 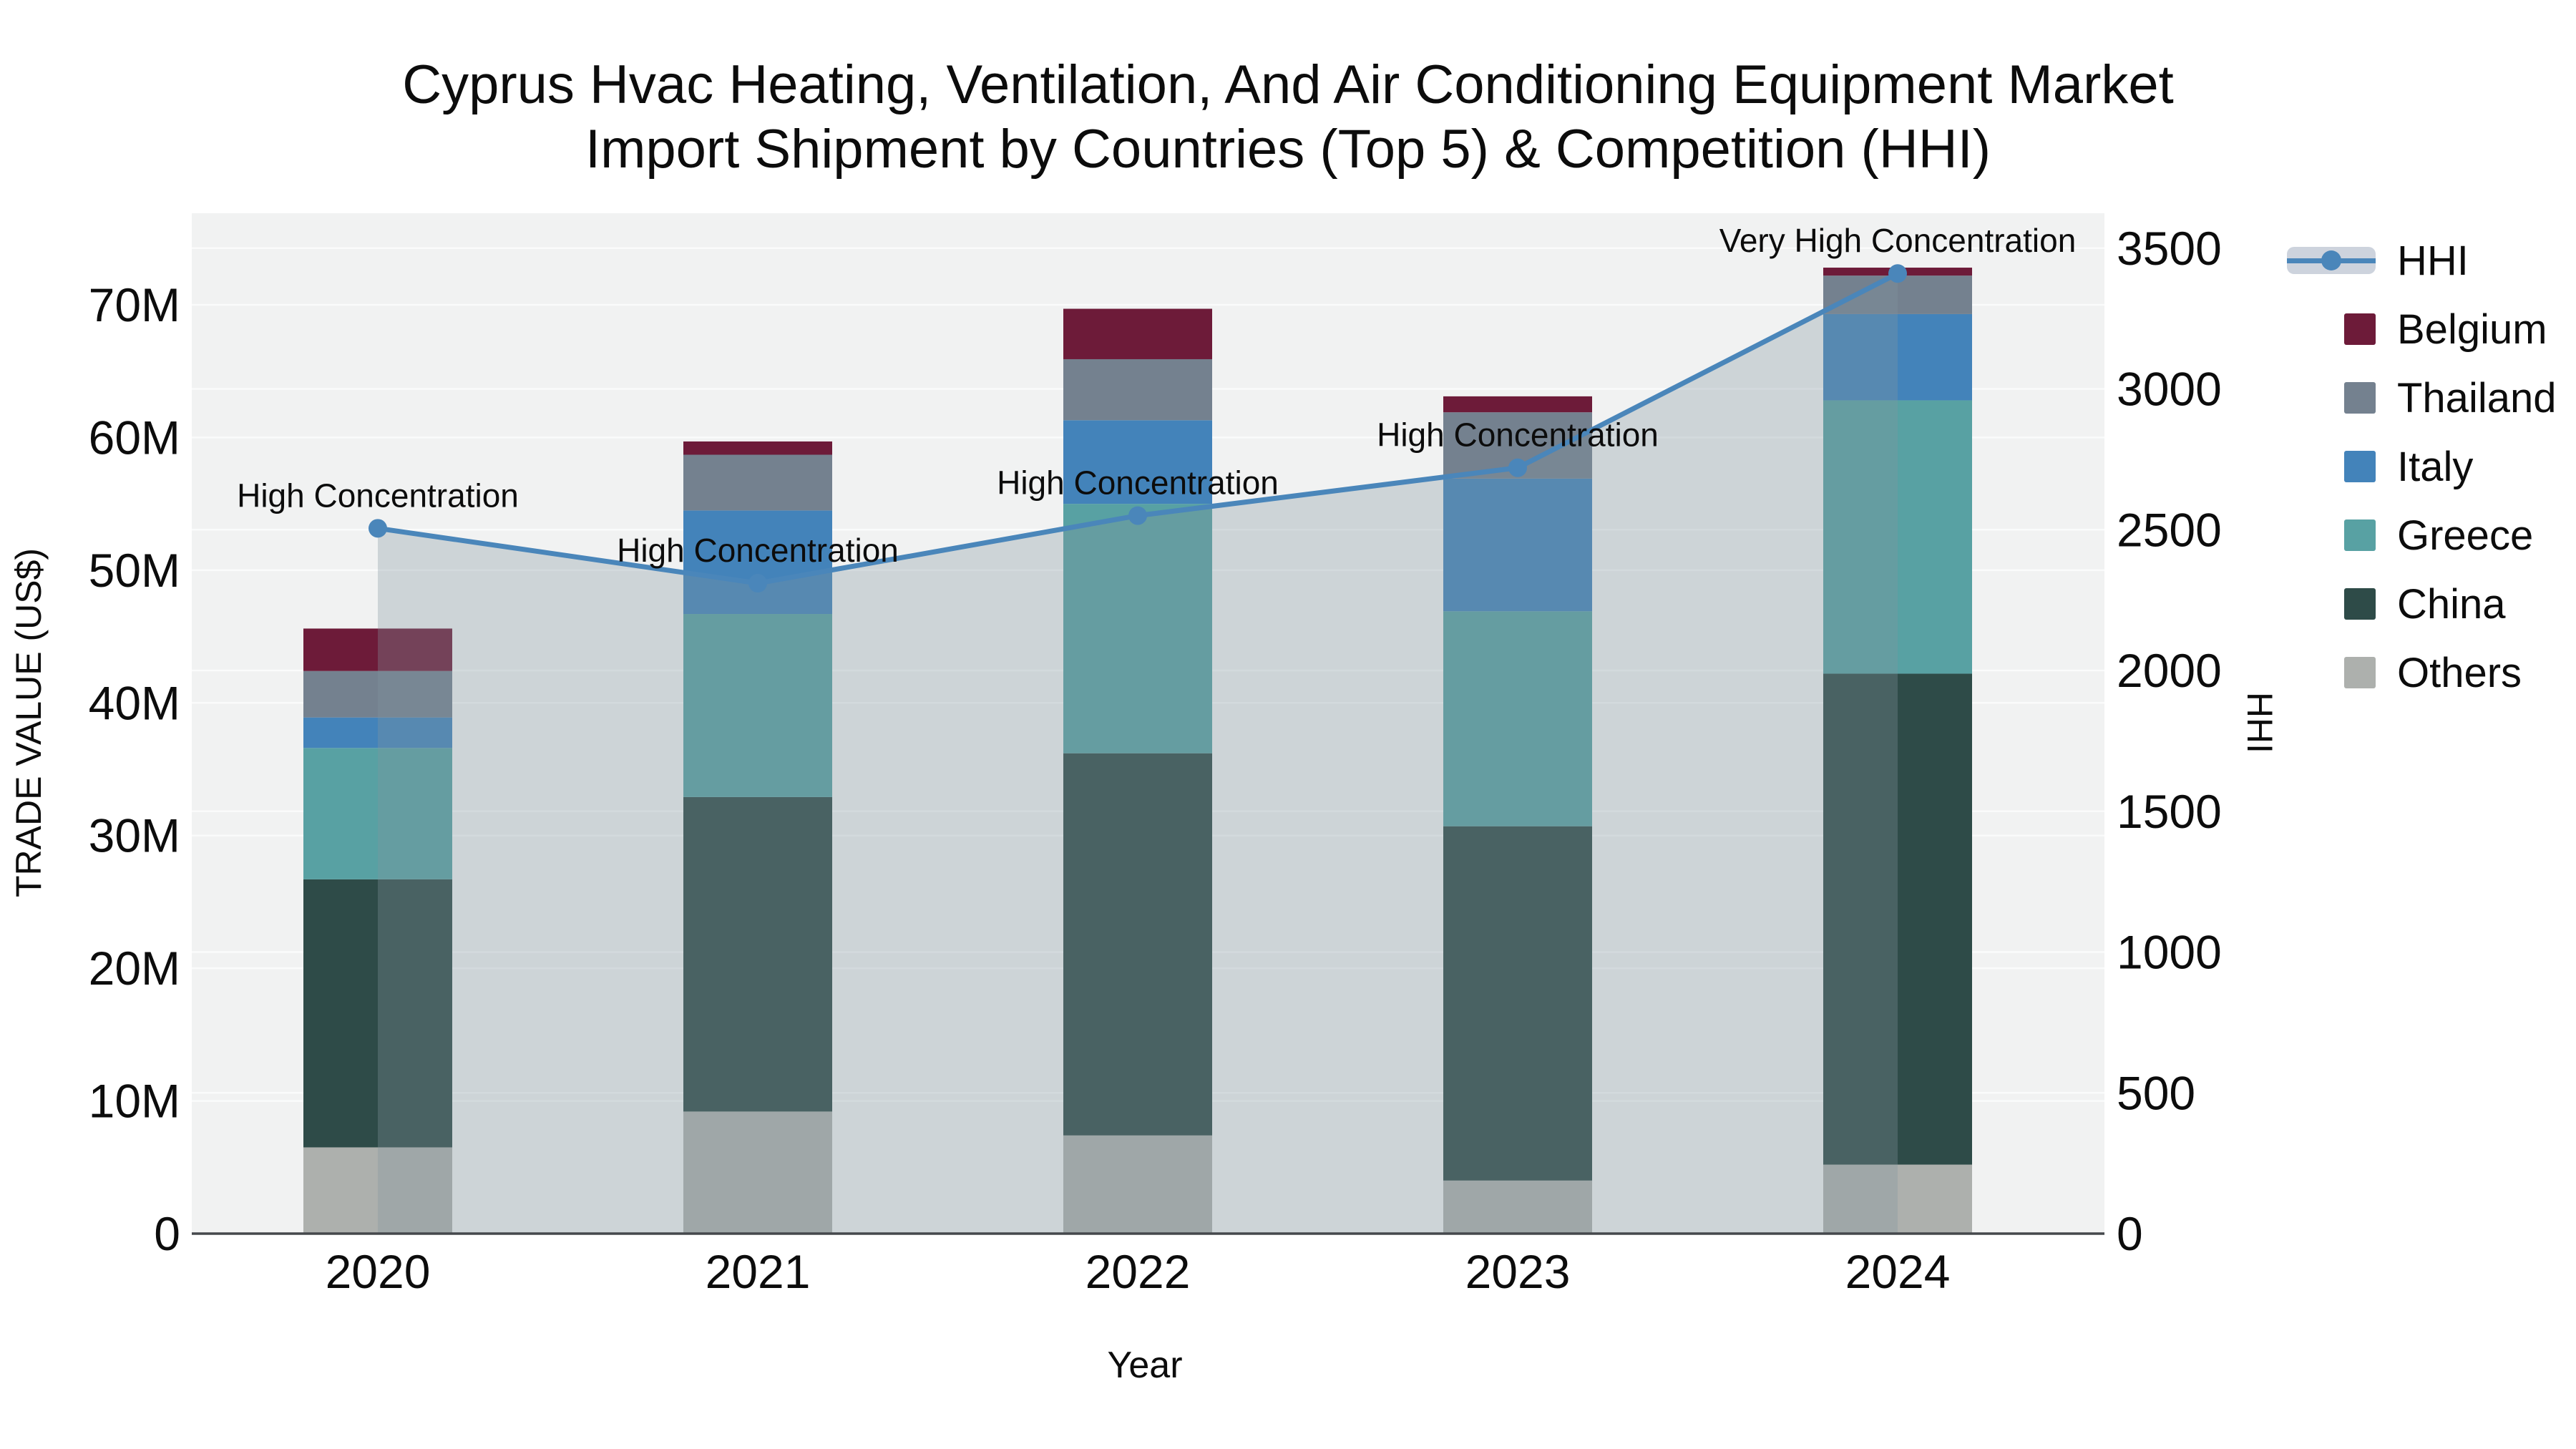 I want to click on bar-segment-china-2021, so click(x=757, y=954).